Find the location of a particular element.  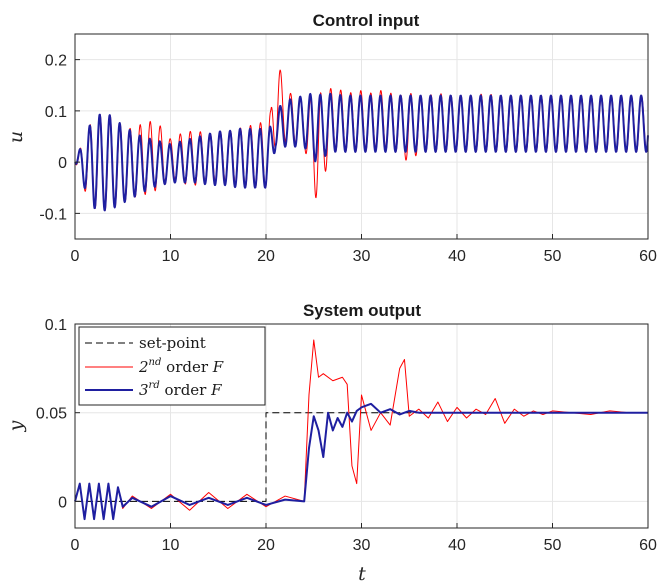

legend-3rd-order-label: 3rd order F is located at coordinates (180, 389).